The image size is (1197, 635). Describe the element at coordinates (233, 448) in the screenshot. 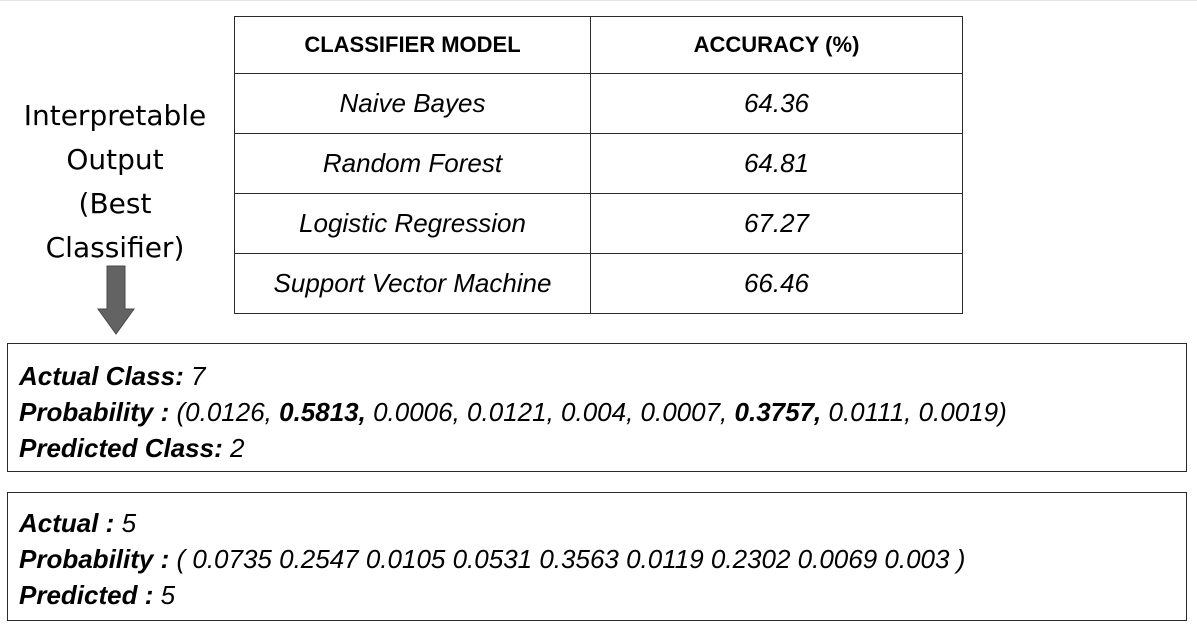

I see `predicted-class-value: 2` at that location.